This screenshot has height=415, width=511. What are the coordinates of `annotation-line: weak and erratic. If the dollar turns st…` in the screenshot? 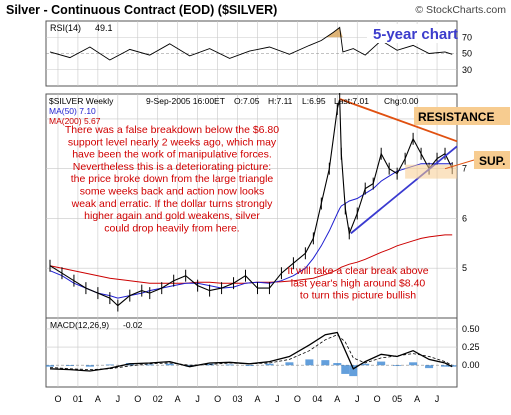 It's located at (172, 204).